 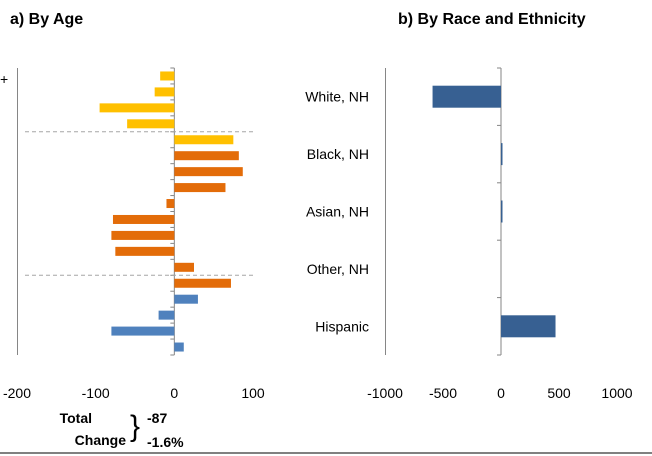 I want to click on chart-a-ylabel-fragment: +, so click(x=4, y=79).